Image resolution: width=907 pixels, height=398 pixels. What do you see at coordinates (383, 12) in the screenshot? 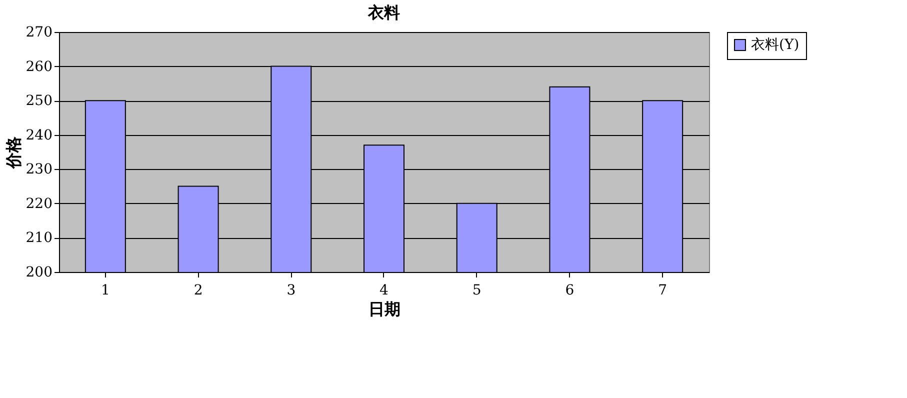
I see `chart-title: 衣料` at bounding box center [383, 12].